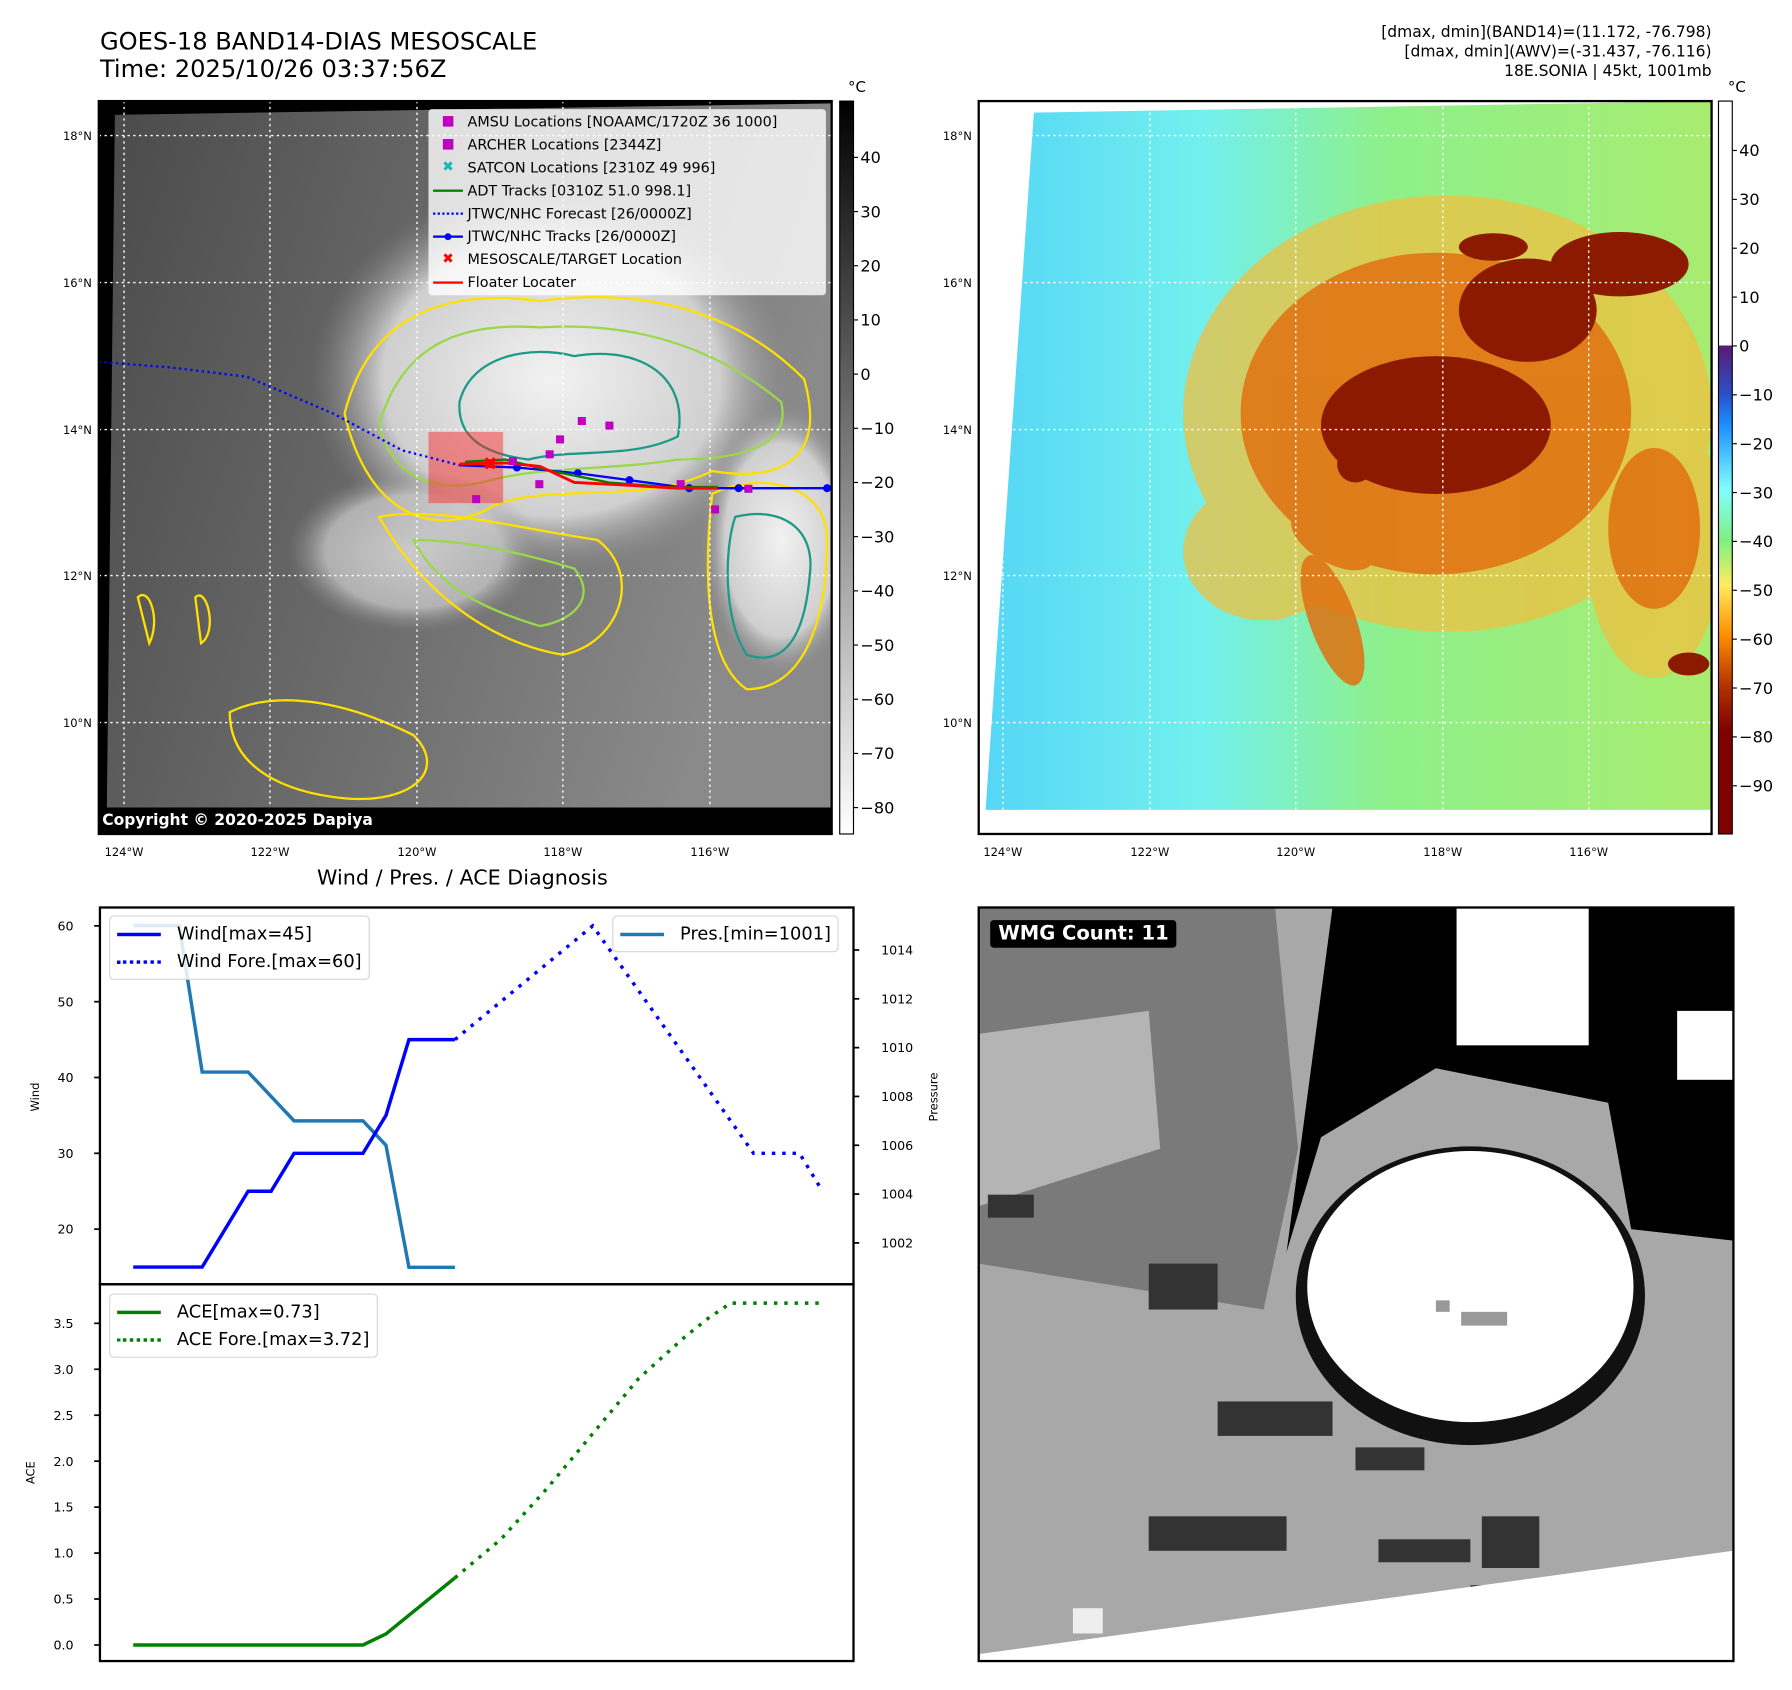  What do you see at coordinates (63, 1415) in the screenshot?
I see `ace-tick-label: 2.5` at bounding box center [63, 1415].